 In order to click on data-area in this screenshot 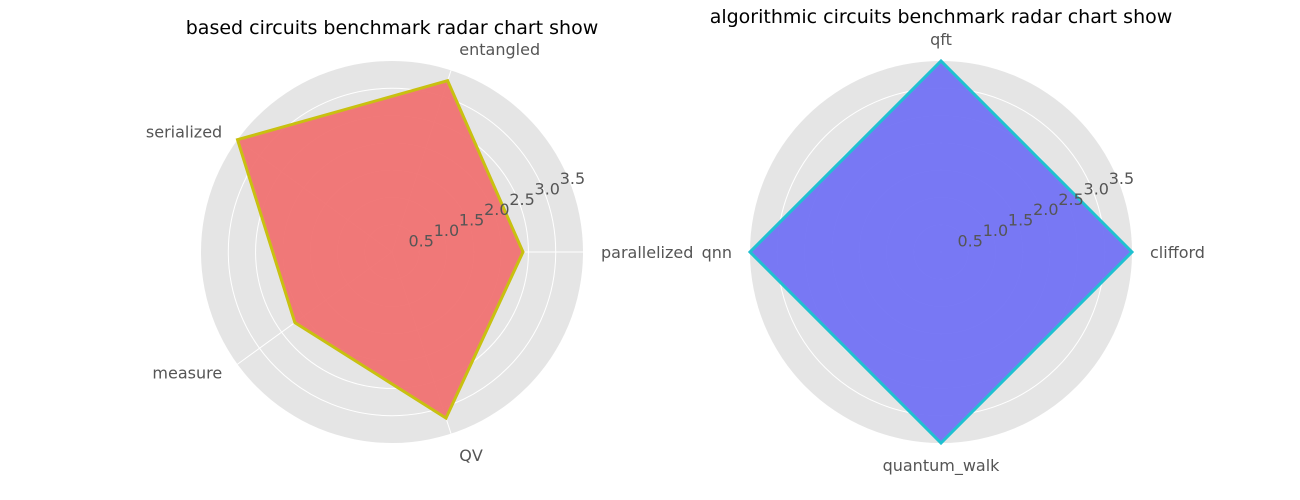, I will do `click(380, 249)`.